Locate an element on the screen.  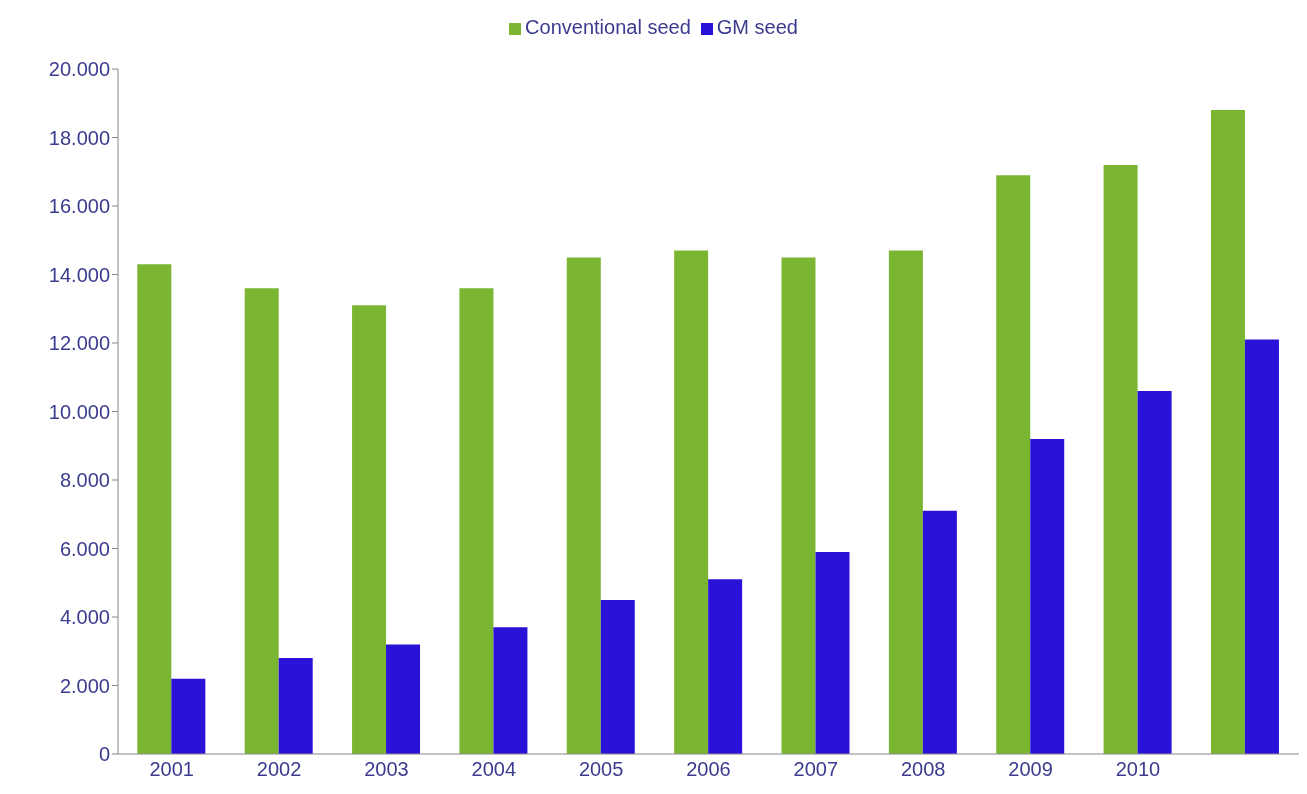
y-tick-label: 8.000 is located at coordinates (84, 480).